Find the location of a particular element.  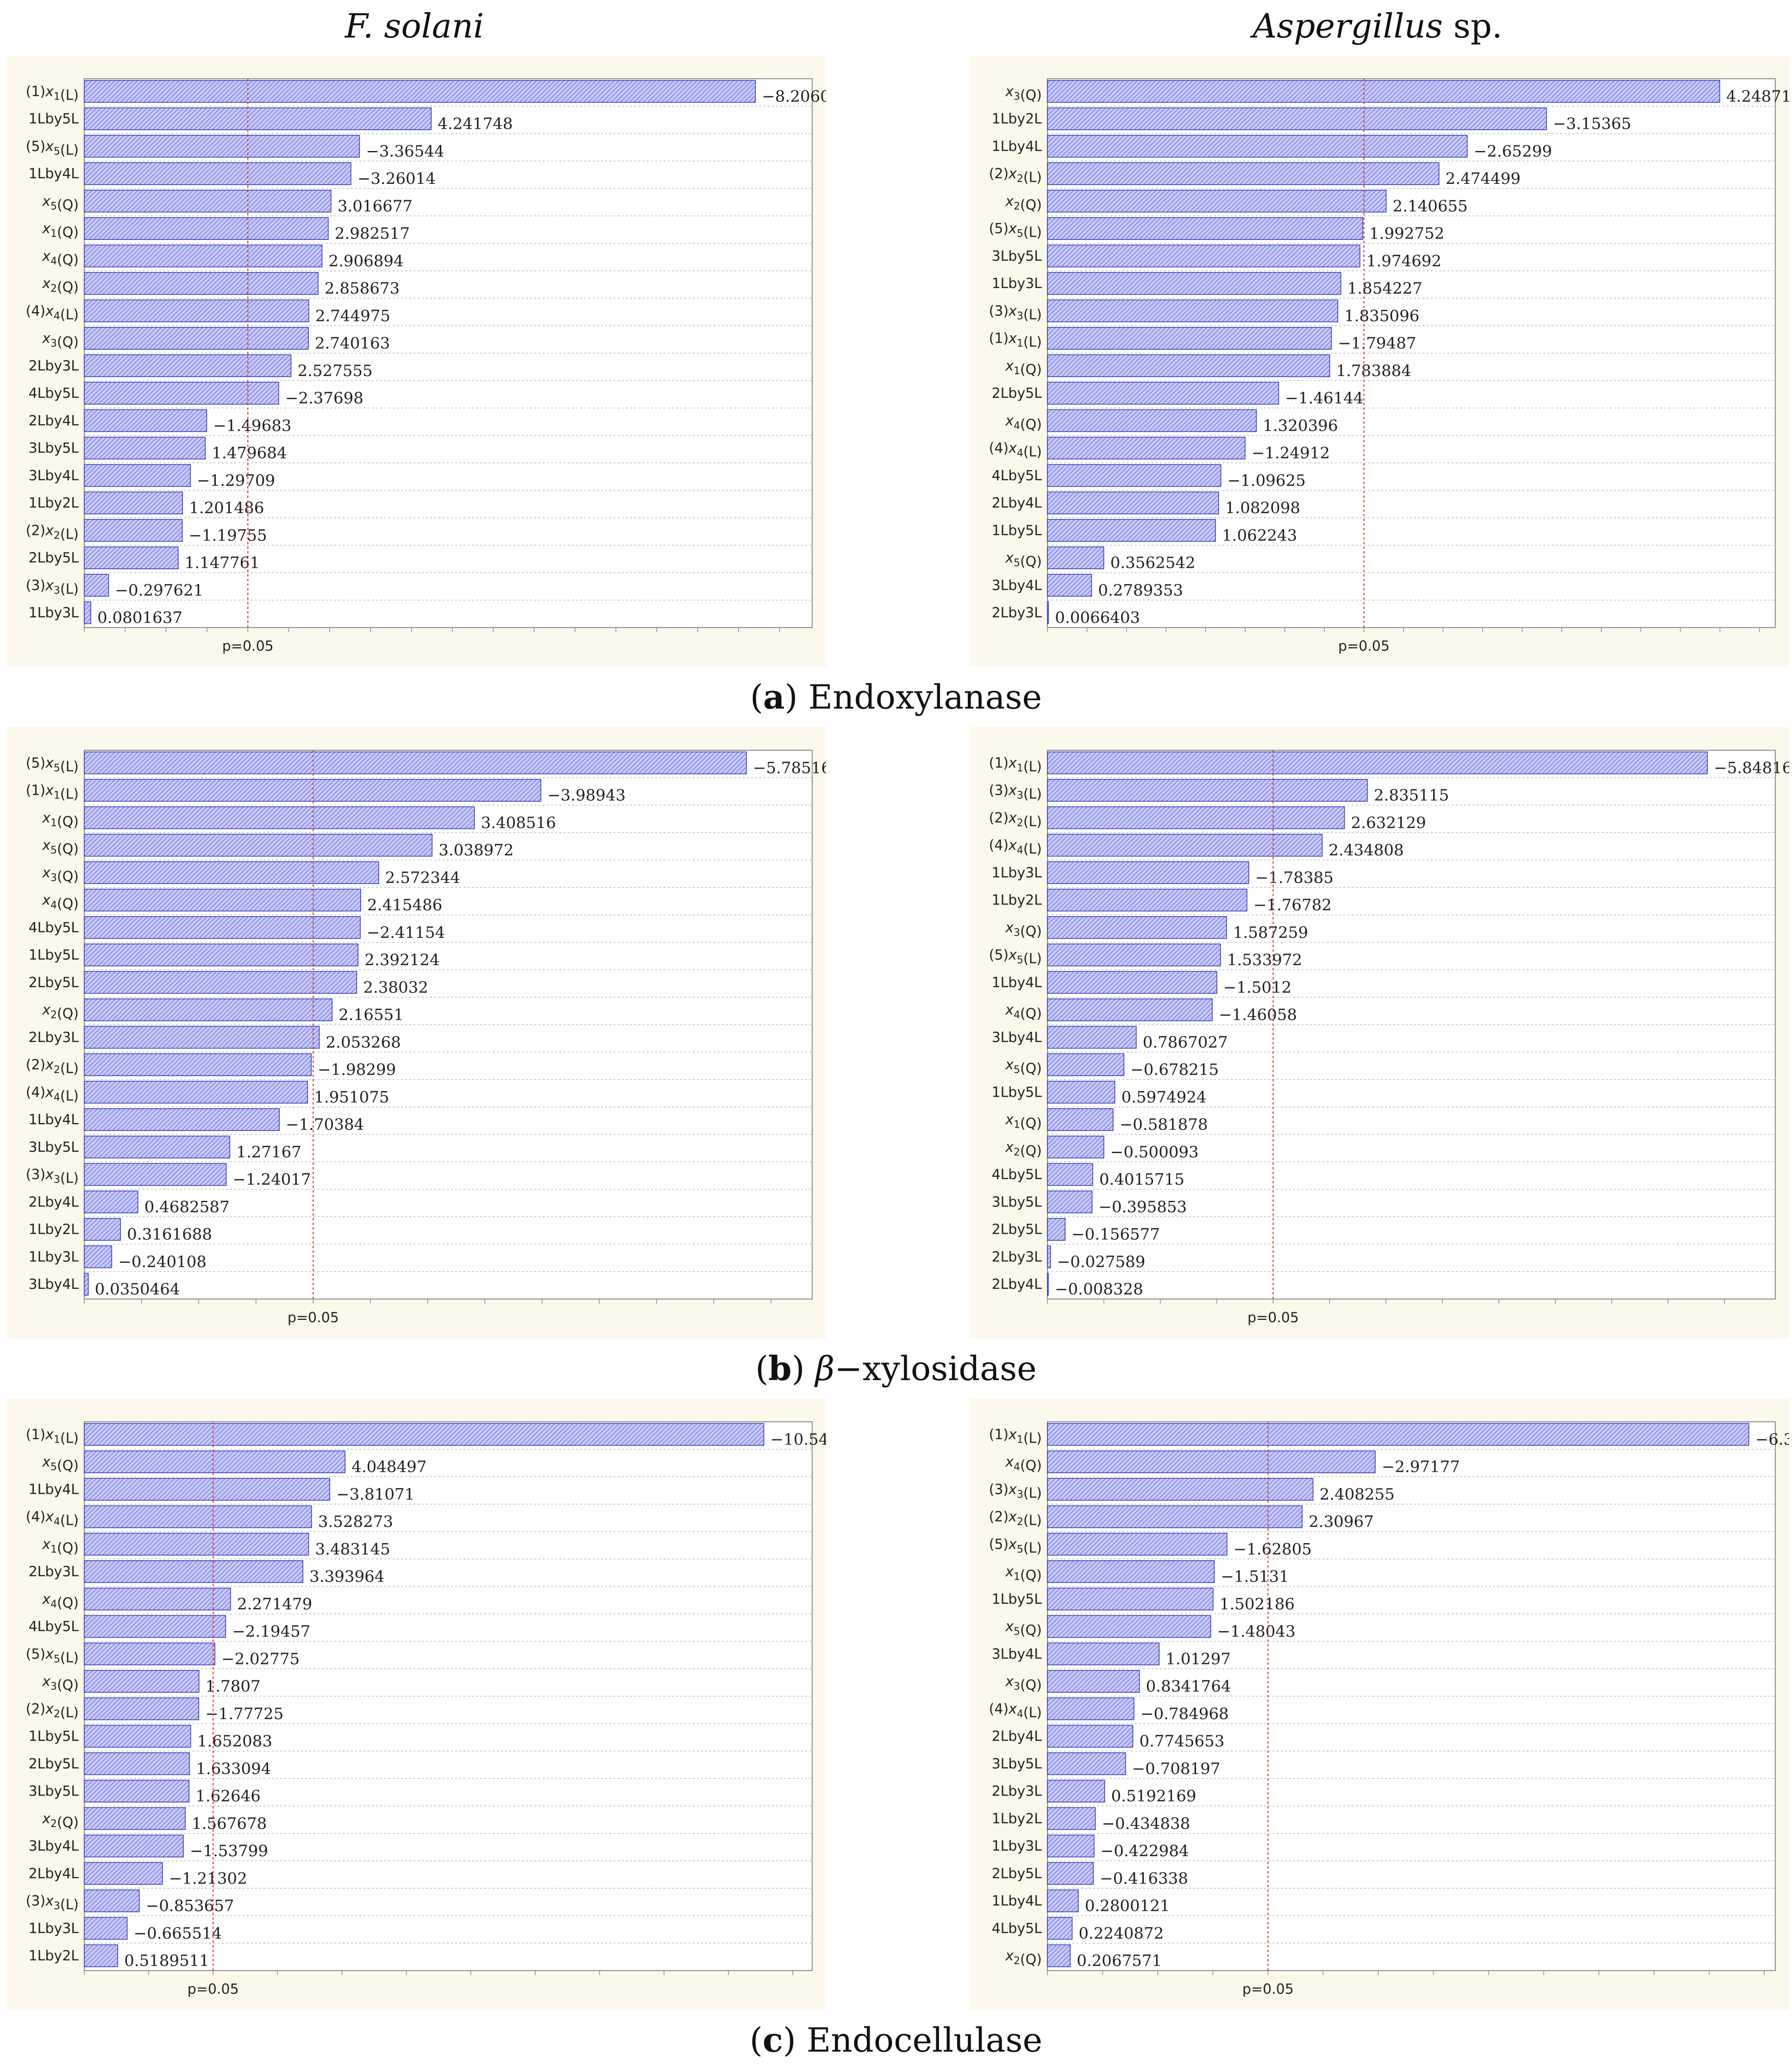

value-label-11: 0.7745653 is located at coordinates (1181, 1741).